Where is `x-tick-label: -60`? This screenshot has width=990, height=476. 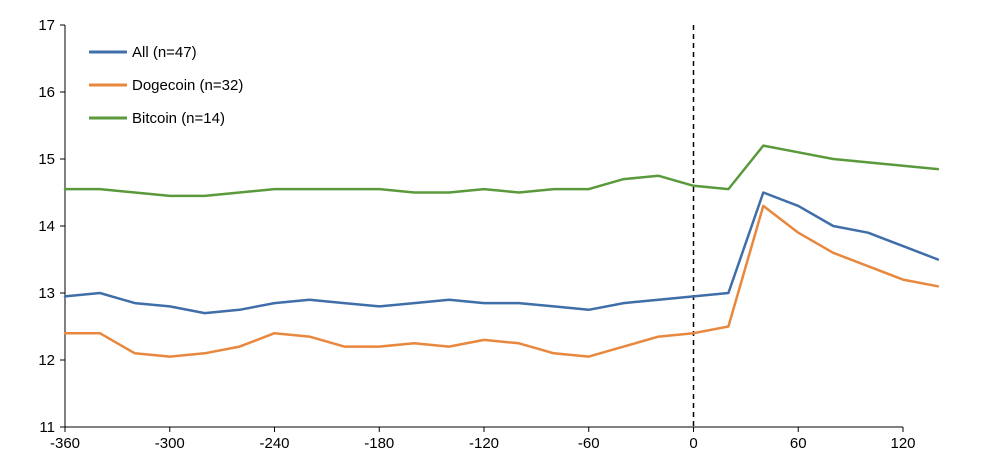
x-tick-label: -60 is located at coordinates (589, 443).